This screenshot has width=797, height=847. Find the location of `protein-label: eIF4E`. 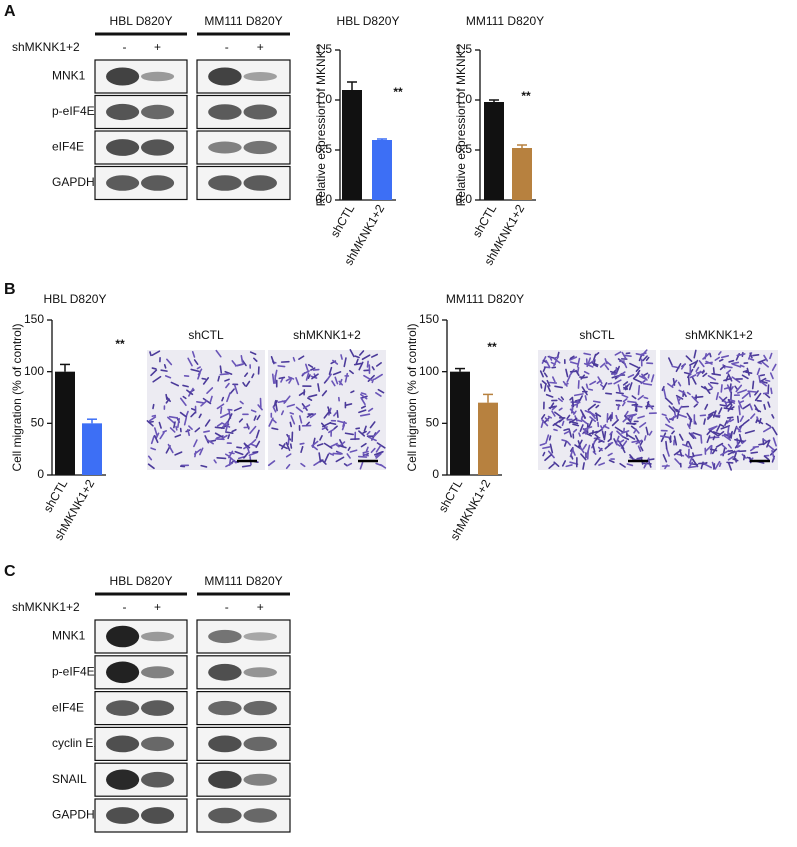

protein-label: eIF4E is located at coordinates (68, 147).